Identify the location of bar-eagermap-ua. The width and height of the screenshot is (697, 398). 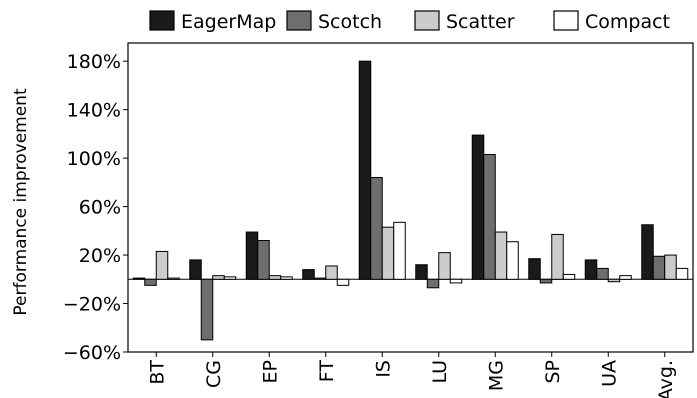
(591, 269).